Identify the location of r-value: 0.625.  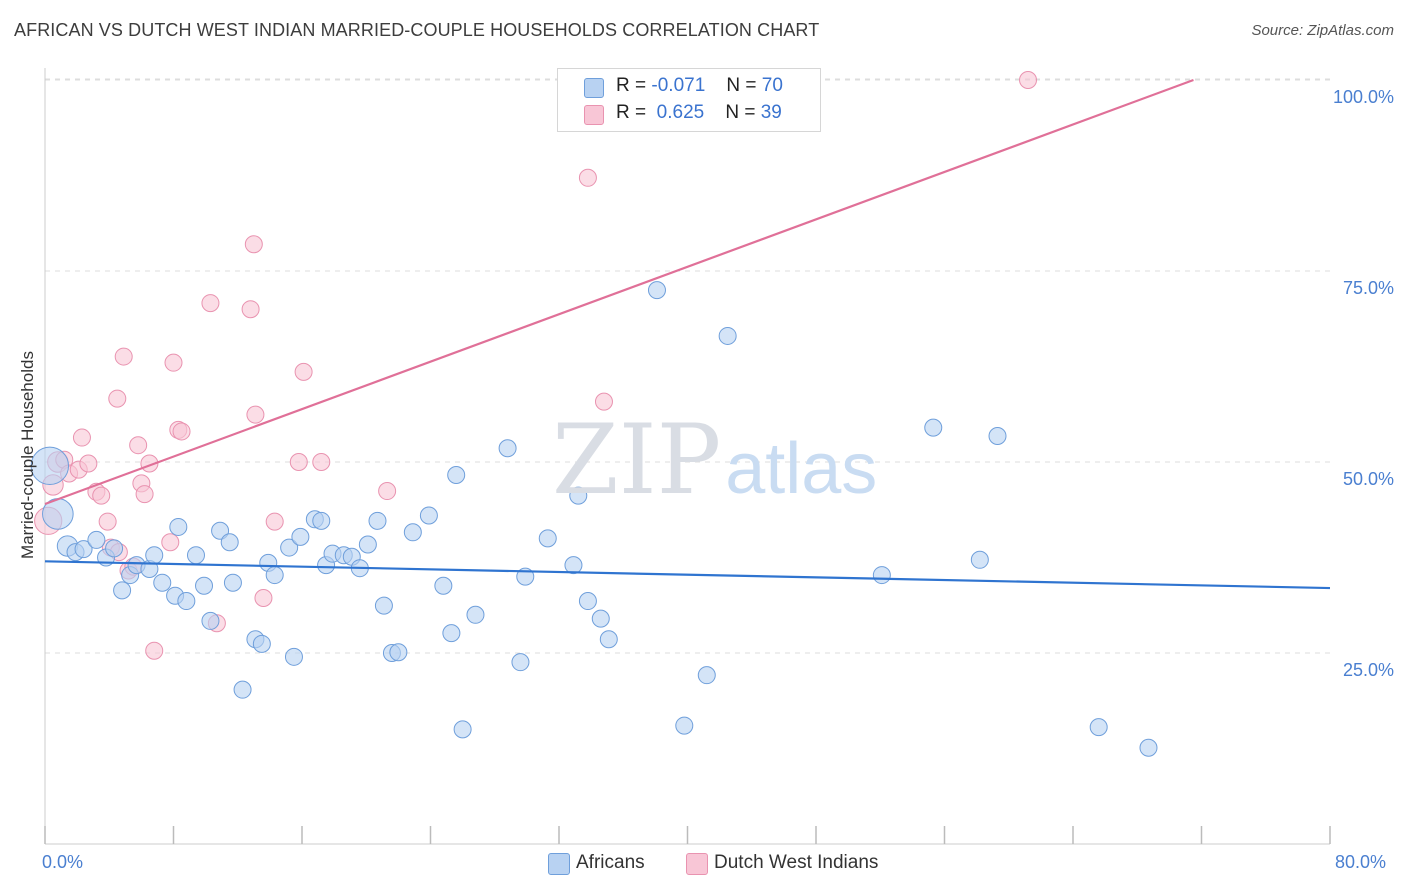
(680, 112).